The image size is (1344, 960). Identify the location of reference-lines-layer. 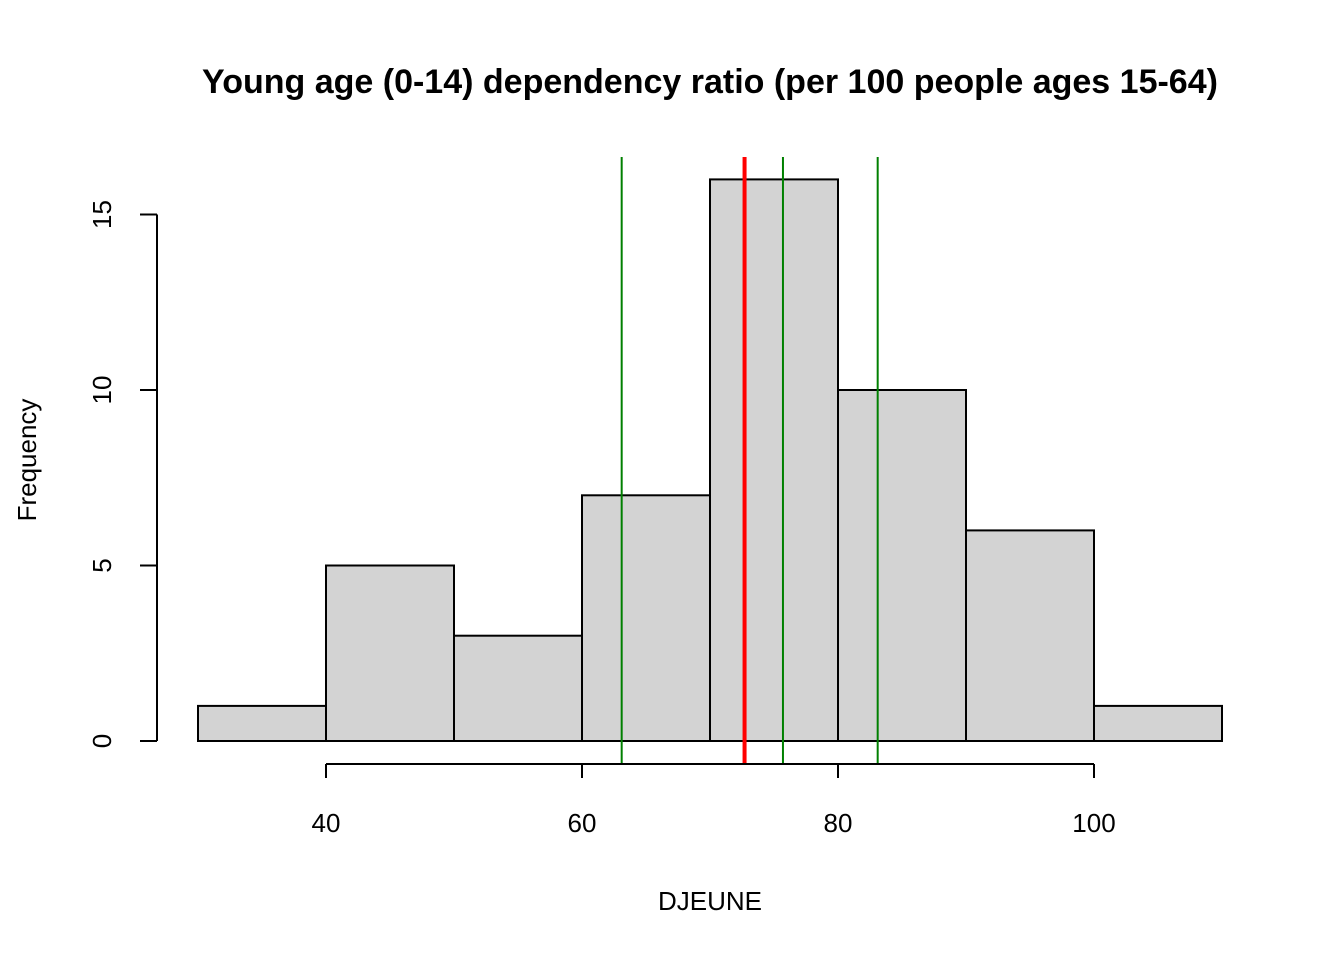
(749, 460).